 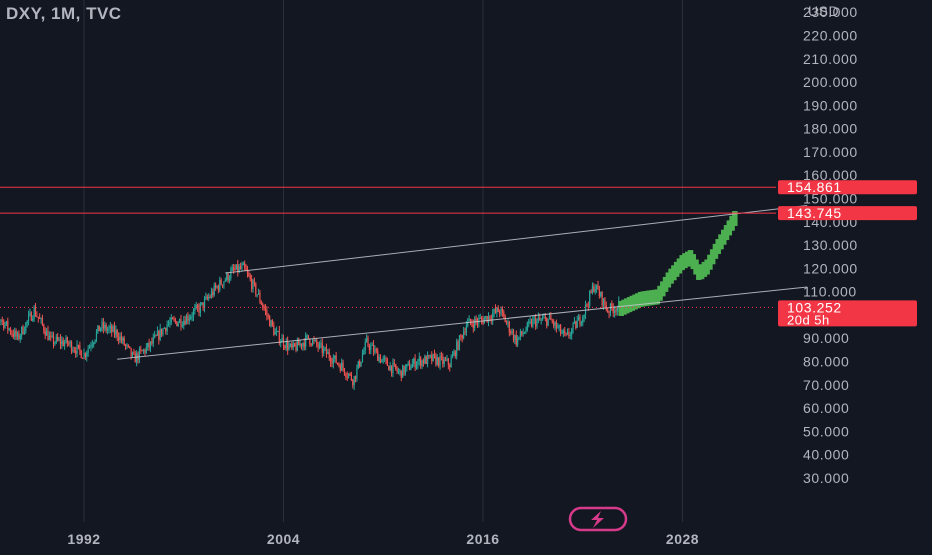 I want to click on y-tick-label: 120.000, so click(x=830, y=268).